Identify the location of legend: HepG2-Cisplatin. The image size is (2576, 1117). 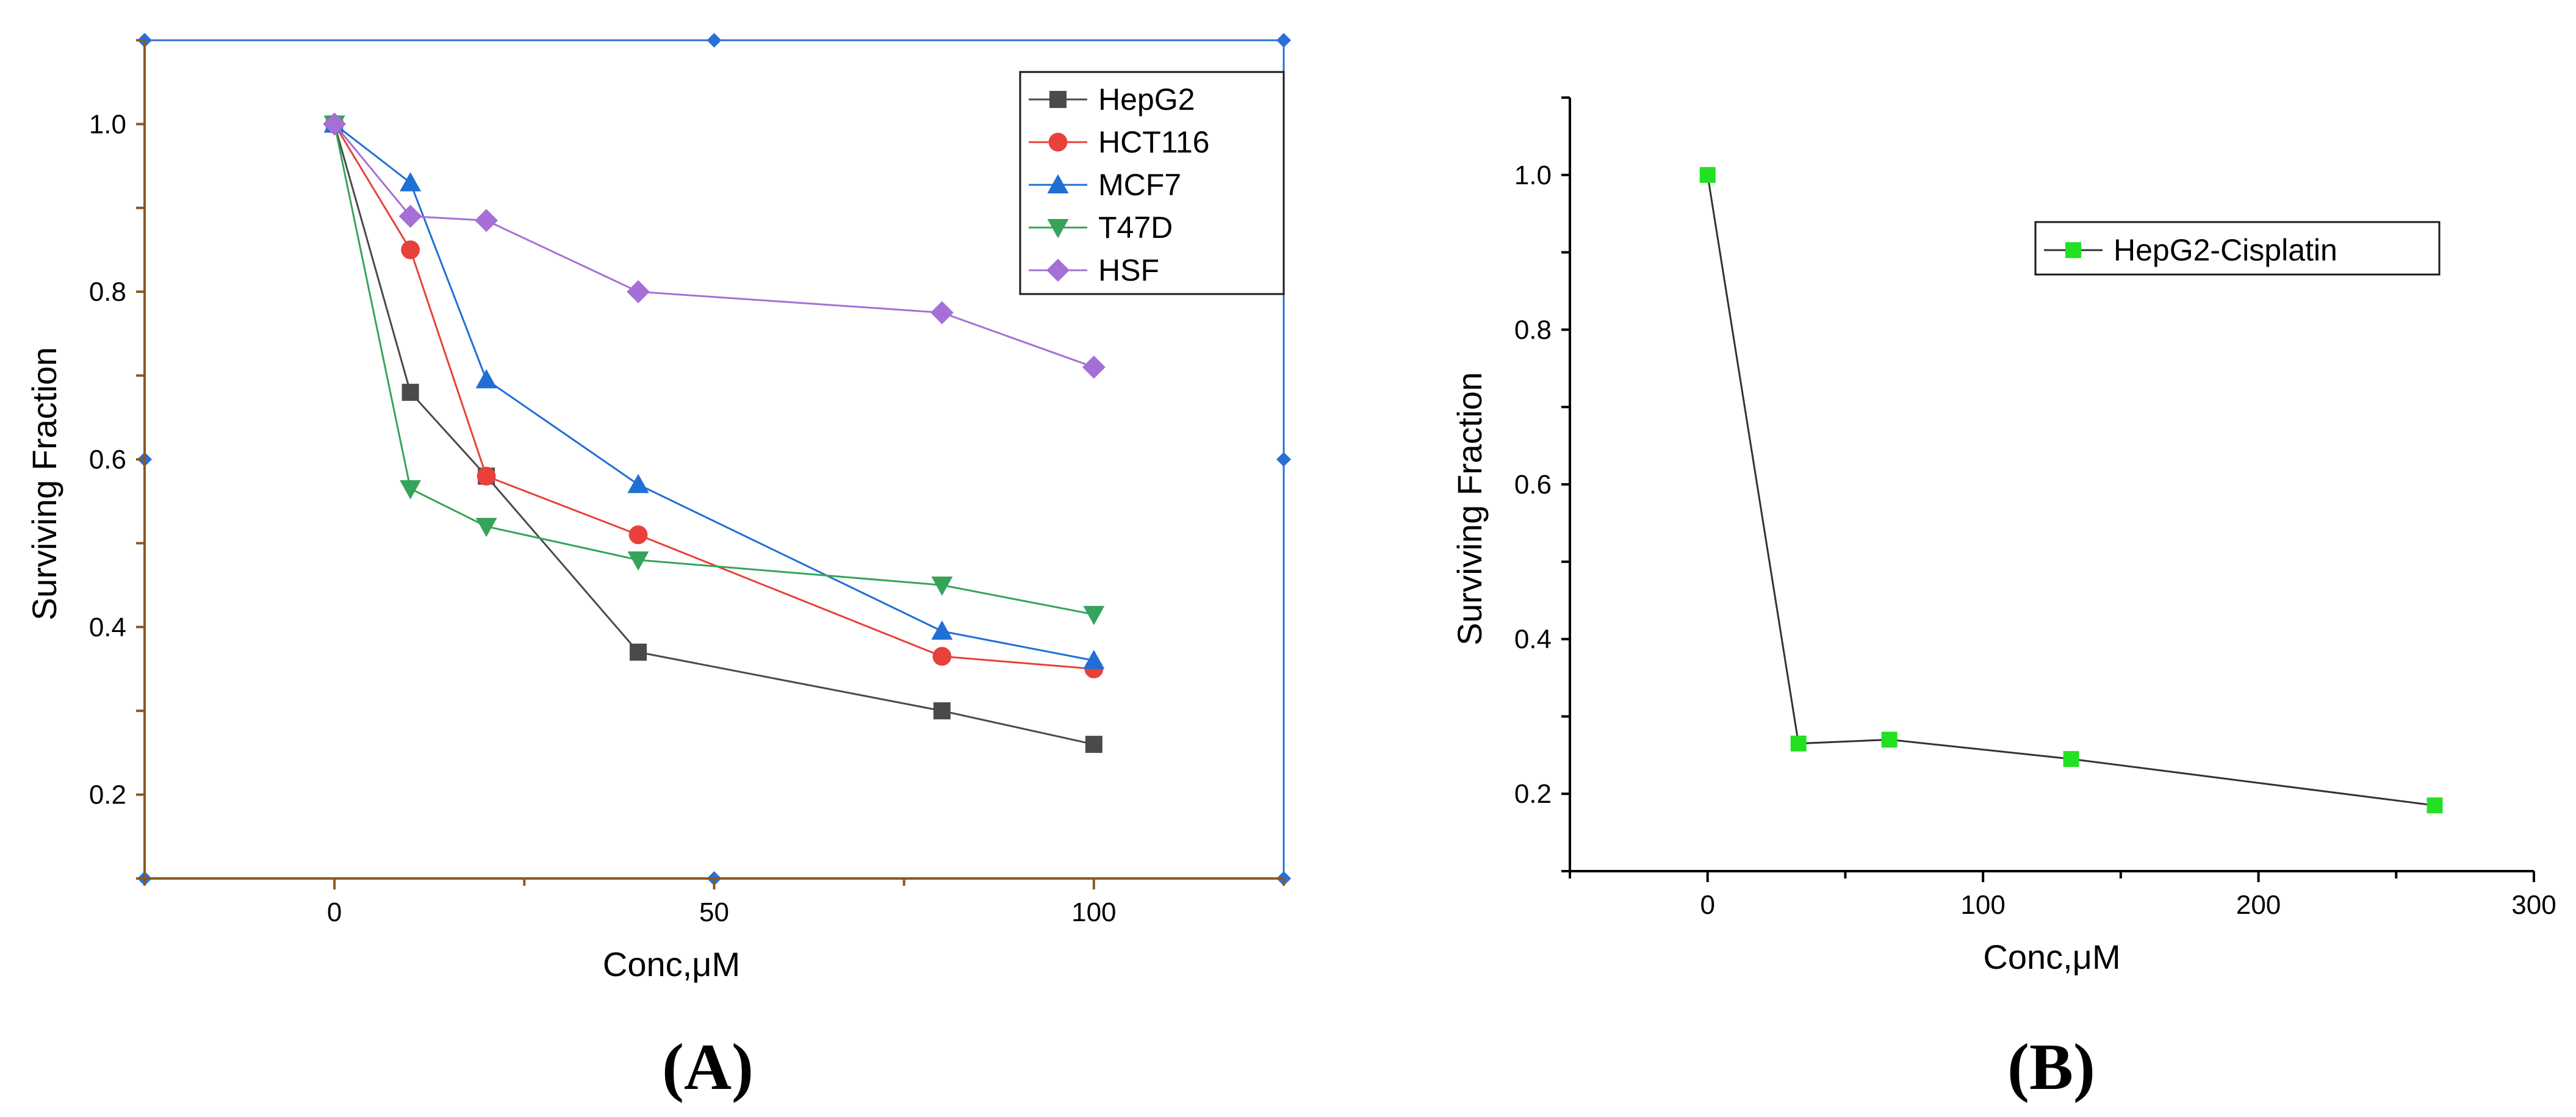
(2237, 248).